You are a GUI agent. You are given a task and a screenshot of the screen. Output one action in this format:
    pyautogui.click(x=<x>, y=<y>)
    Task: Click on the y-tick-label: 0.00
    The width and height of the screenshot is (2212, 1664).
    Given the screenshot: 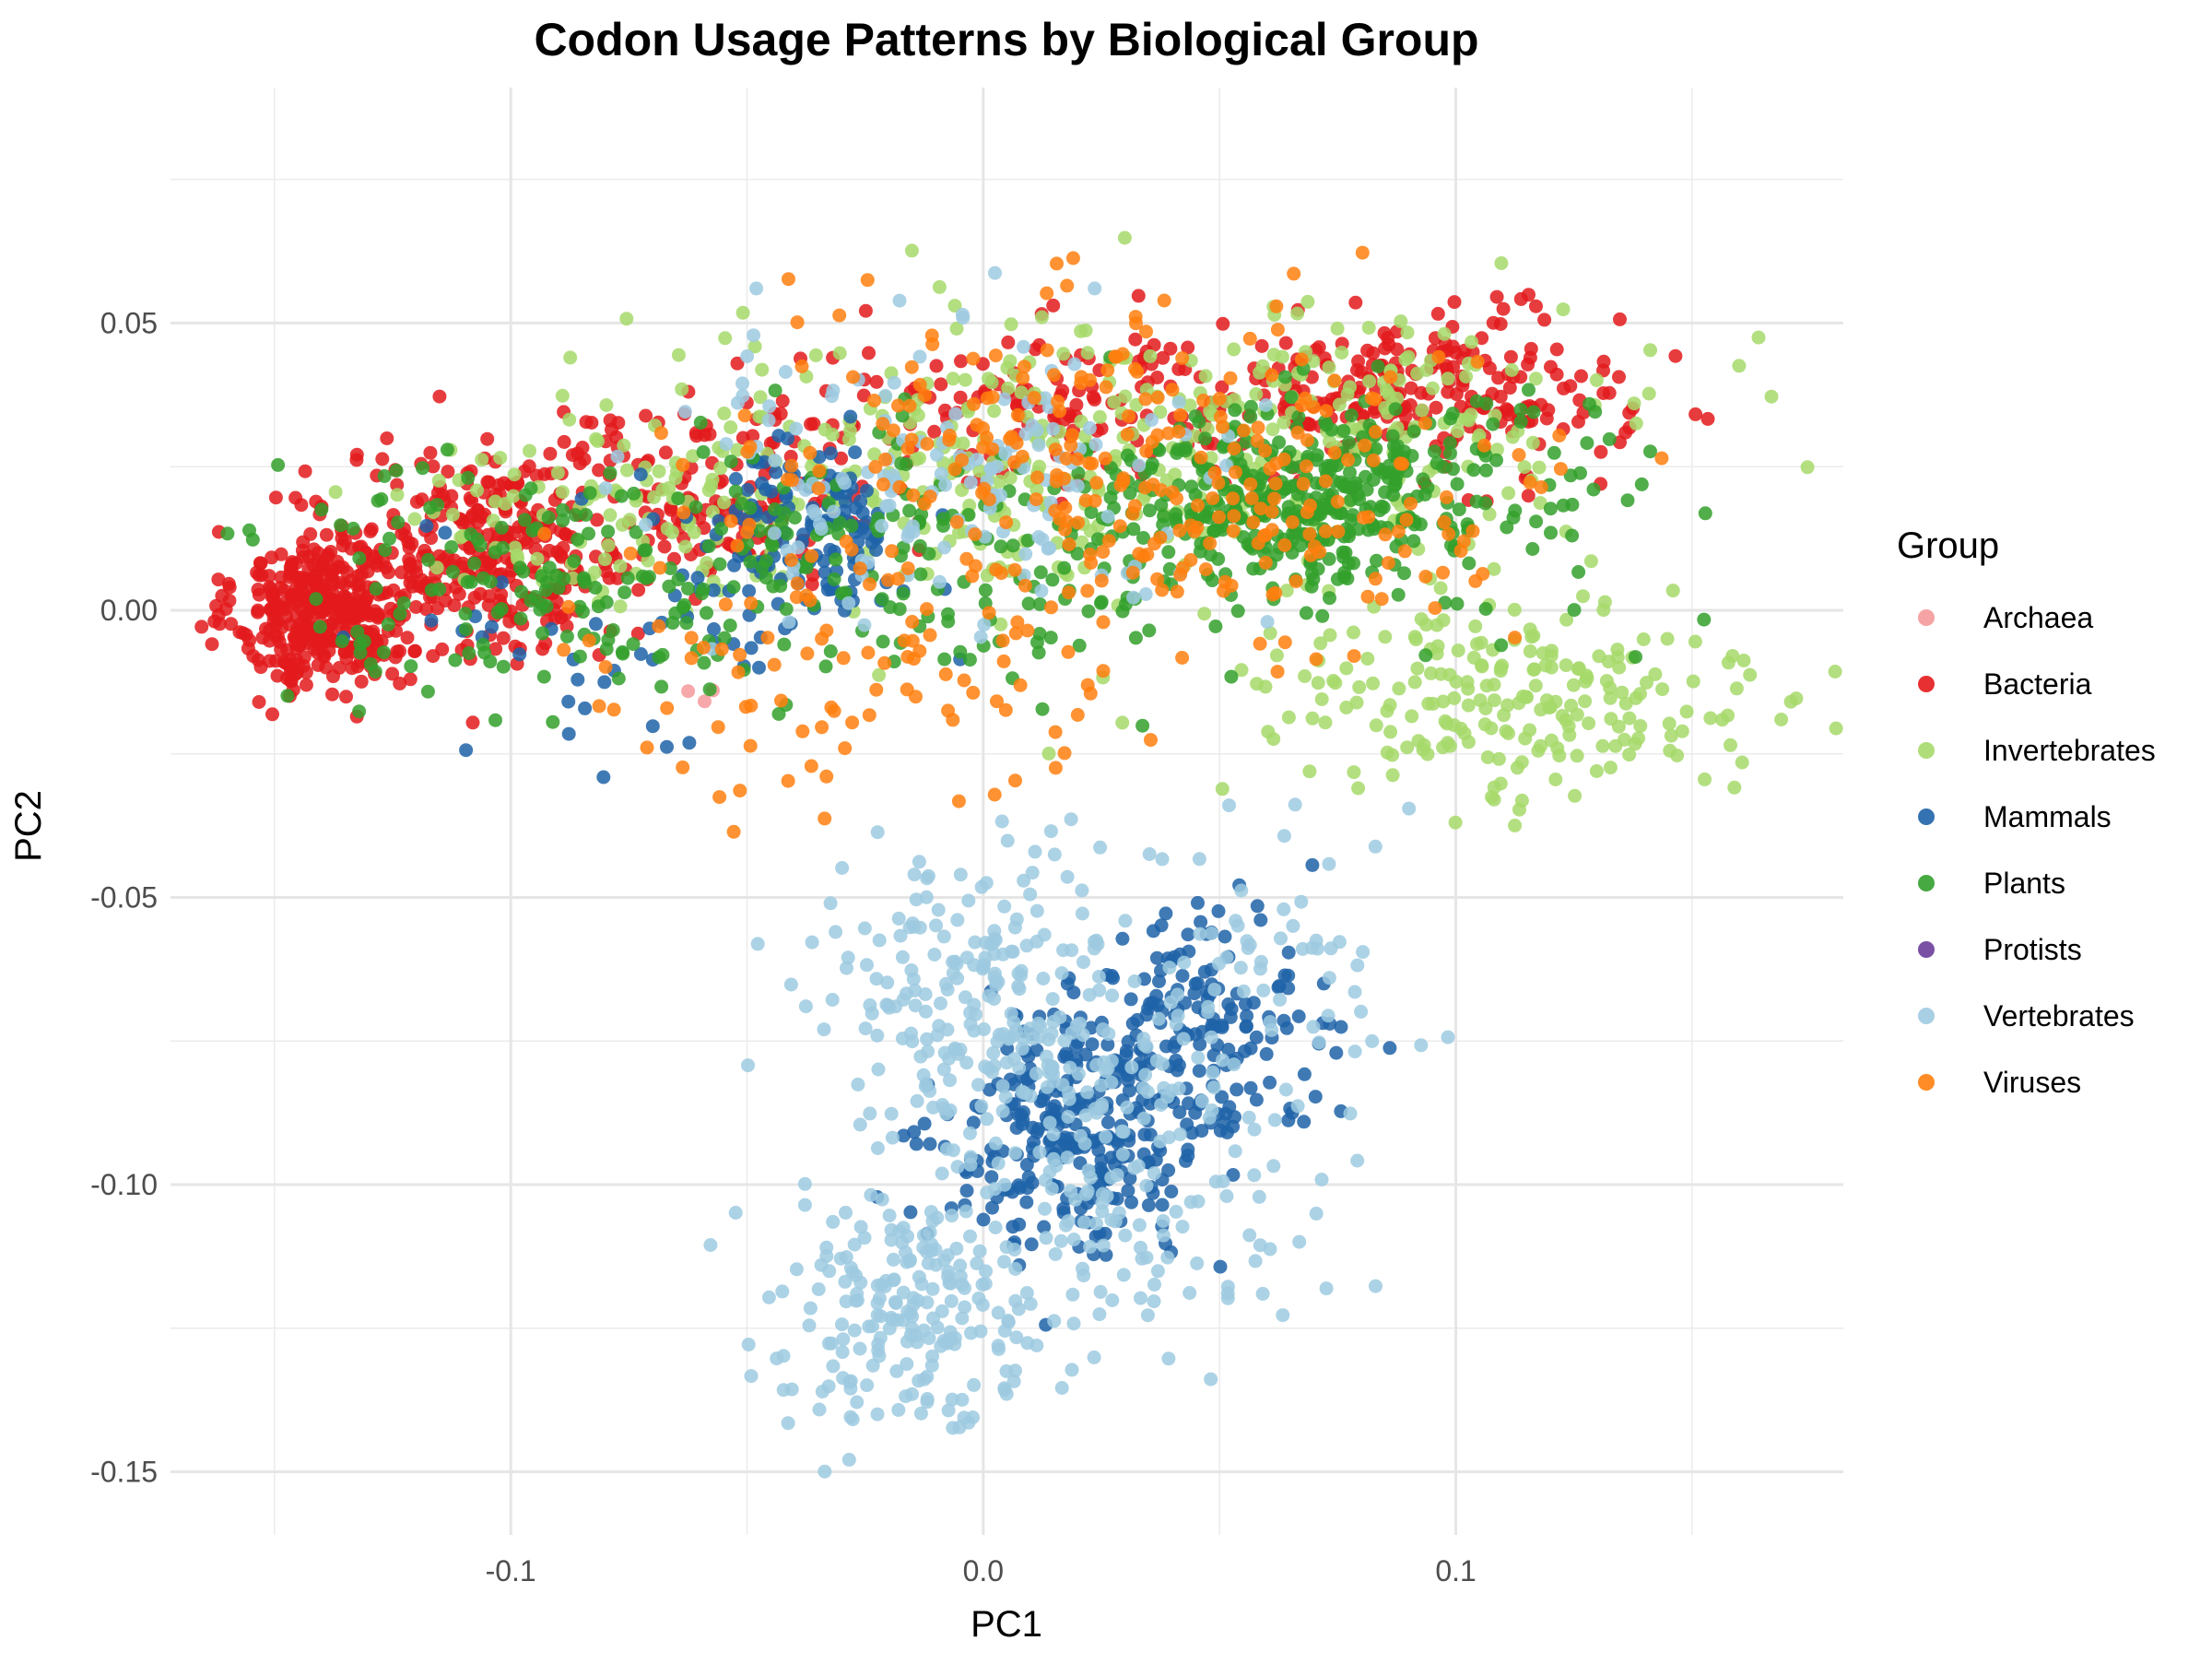 What is the action you would take?
    pyautogui.click(x=129, y=610)
    